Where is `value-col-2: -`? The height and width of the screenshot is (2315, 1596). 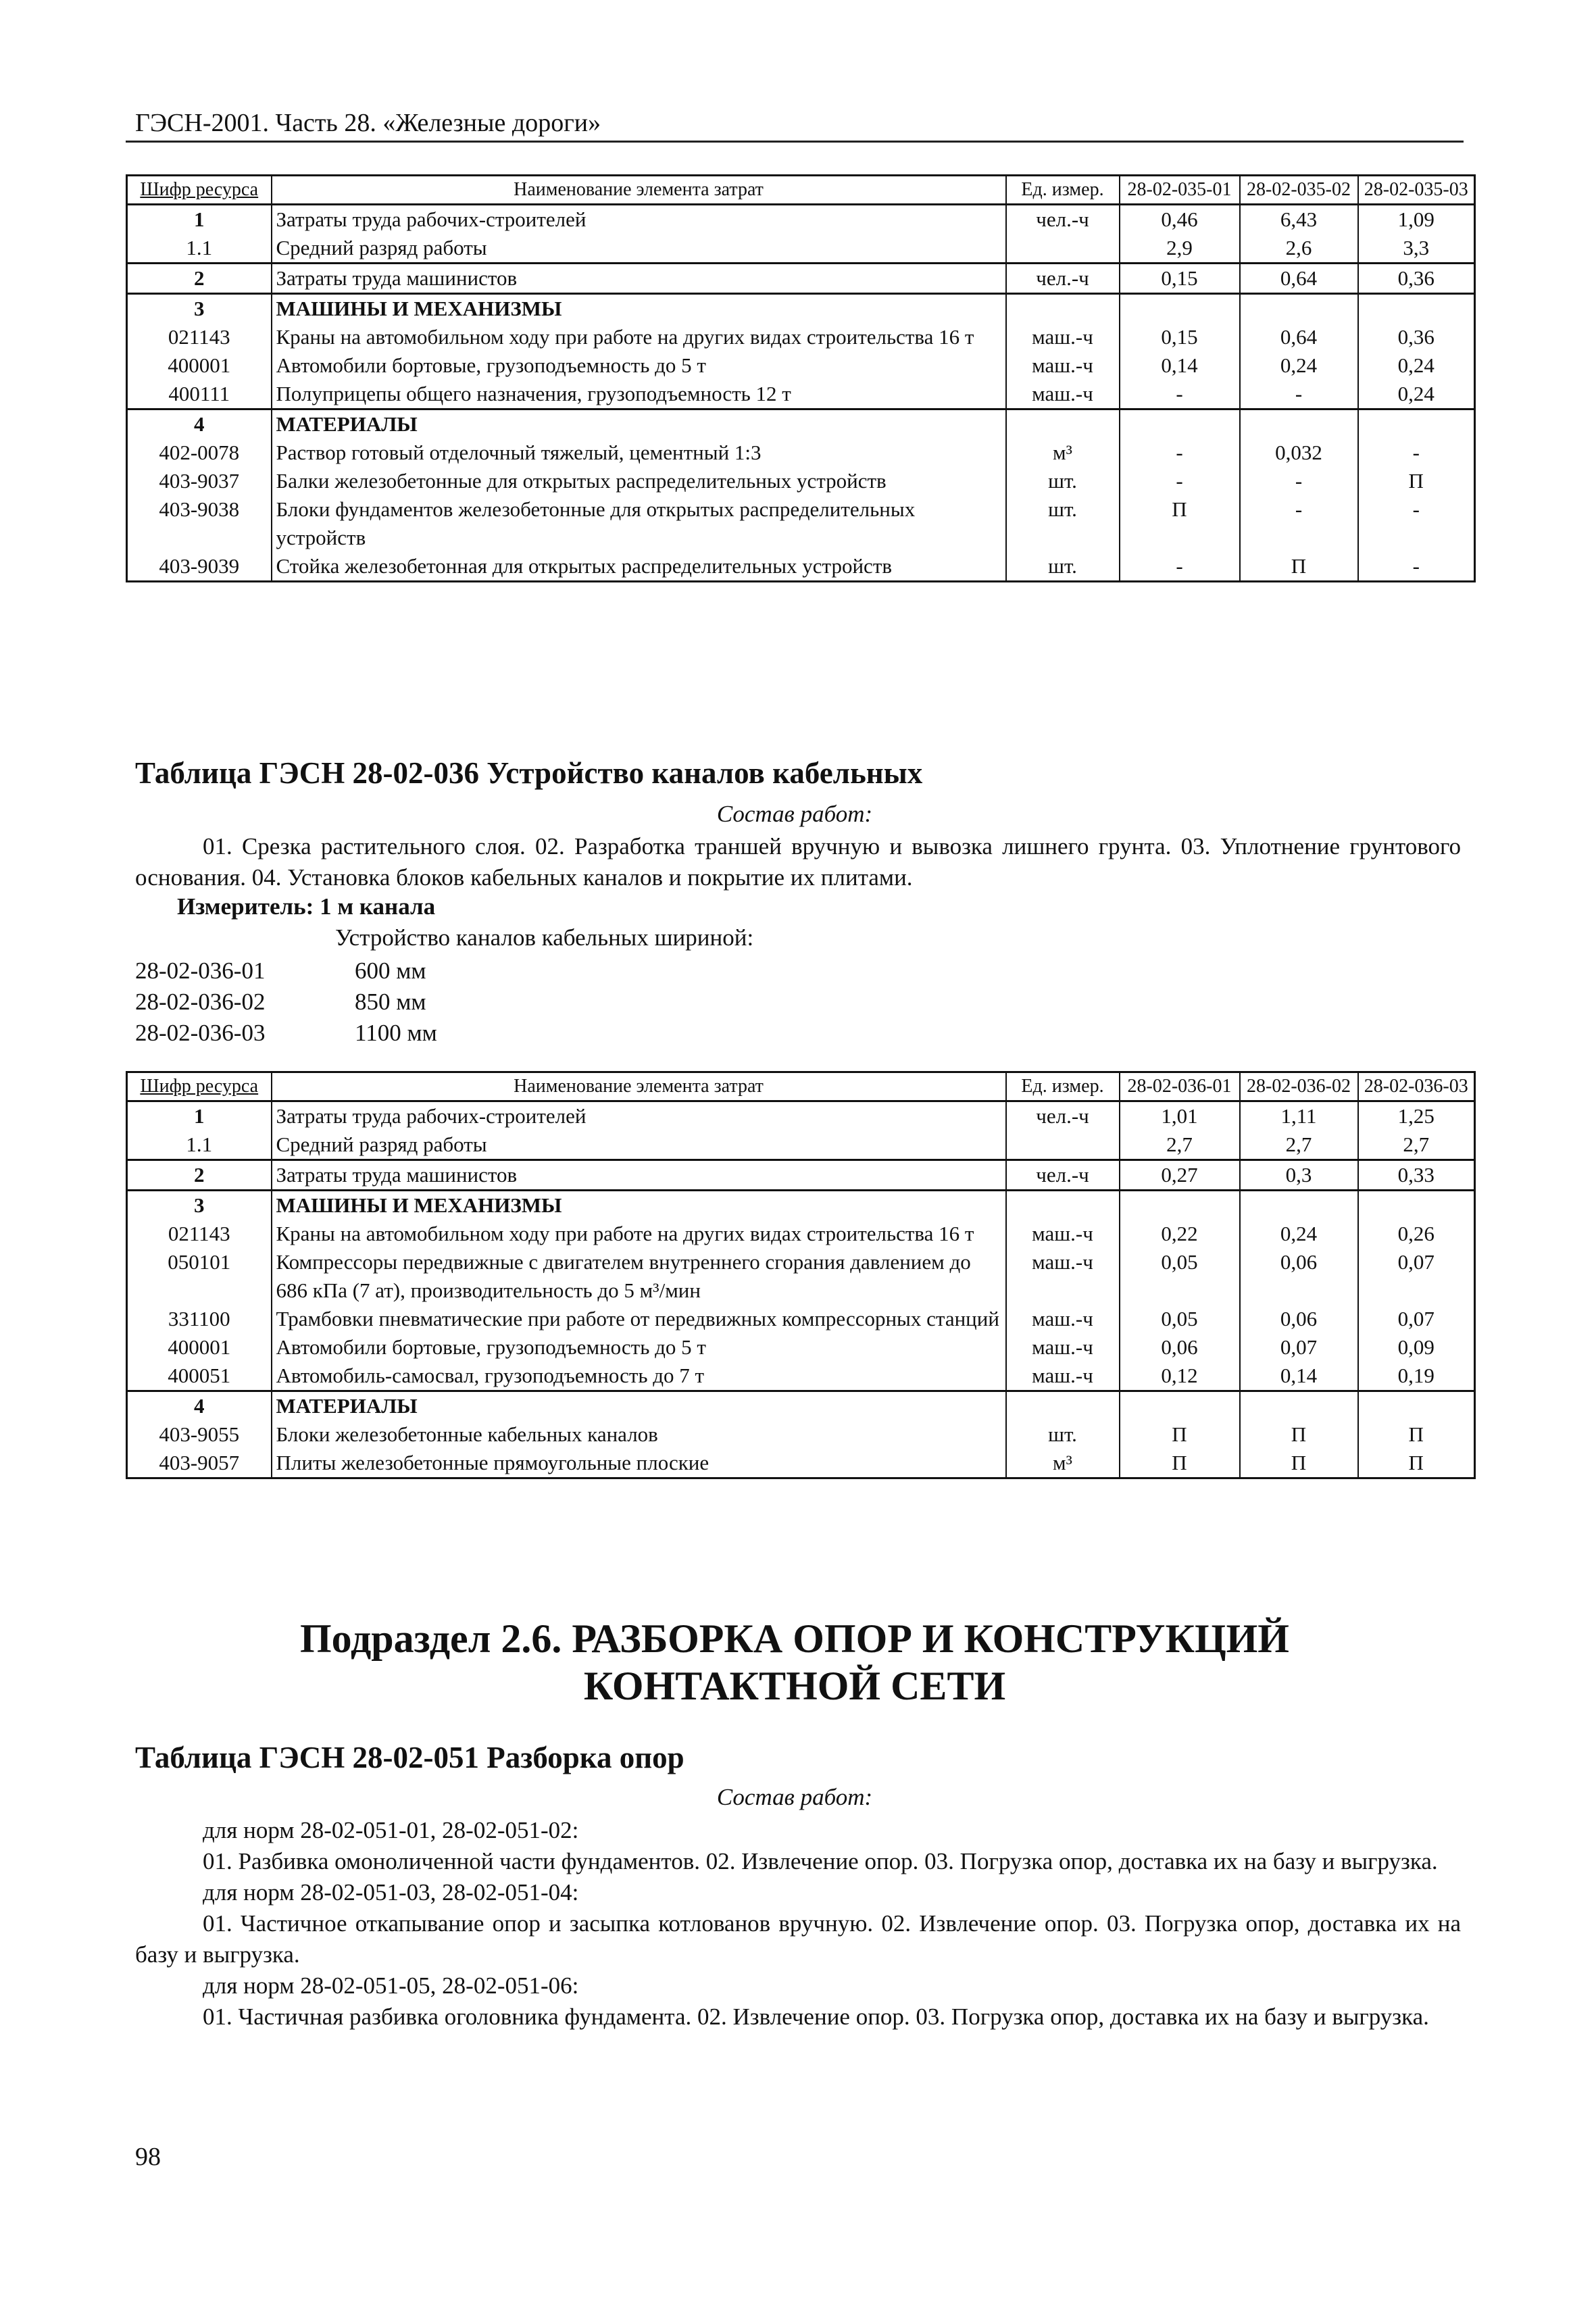
value-col-2: - is located at coordinates (1299, 523).